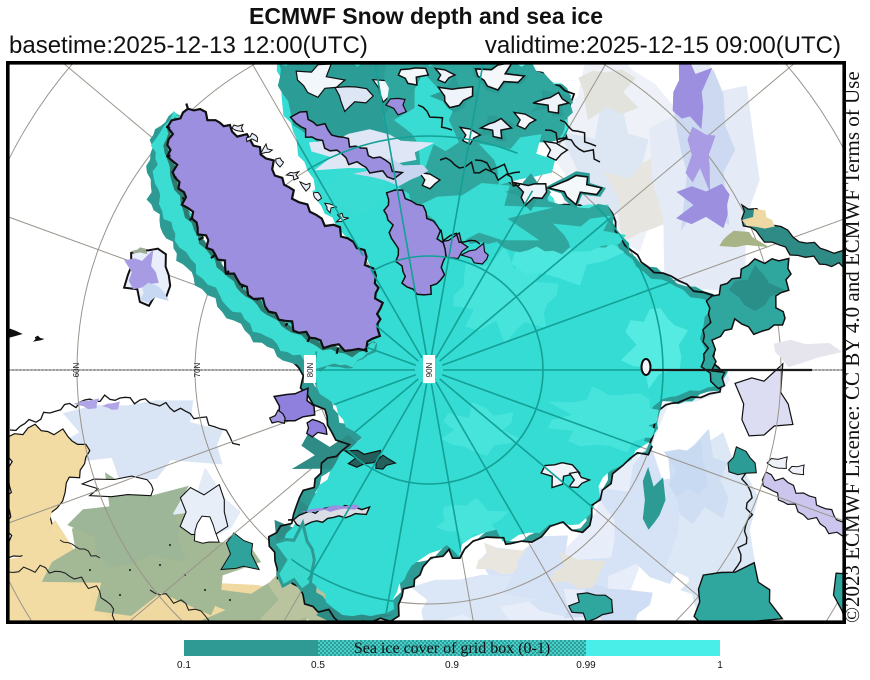 The image size is (870, 680). What do you see at coordinates (720, 665) in the screenshot?
I see `svg-text: 1` at bounding box center [720, 665].